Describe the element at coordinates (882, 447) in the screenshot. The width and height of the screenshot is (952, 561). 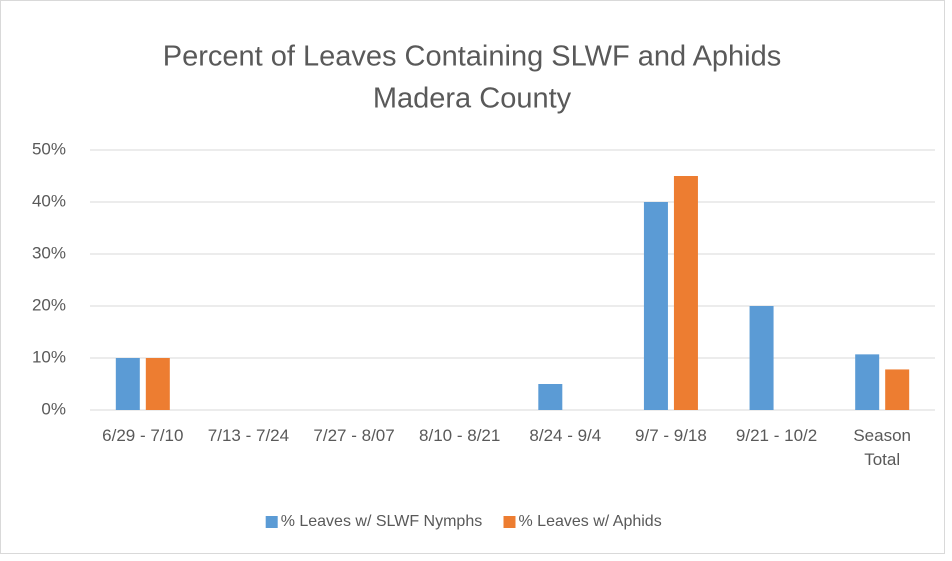
I see `x-tick-label: Season Total` at that location.